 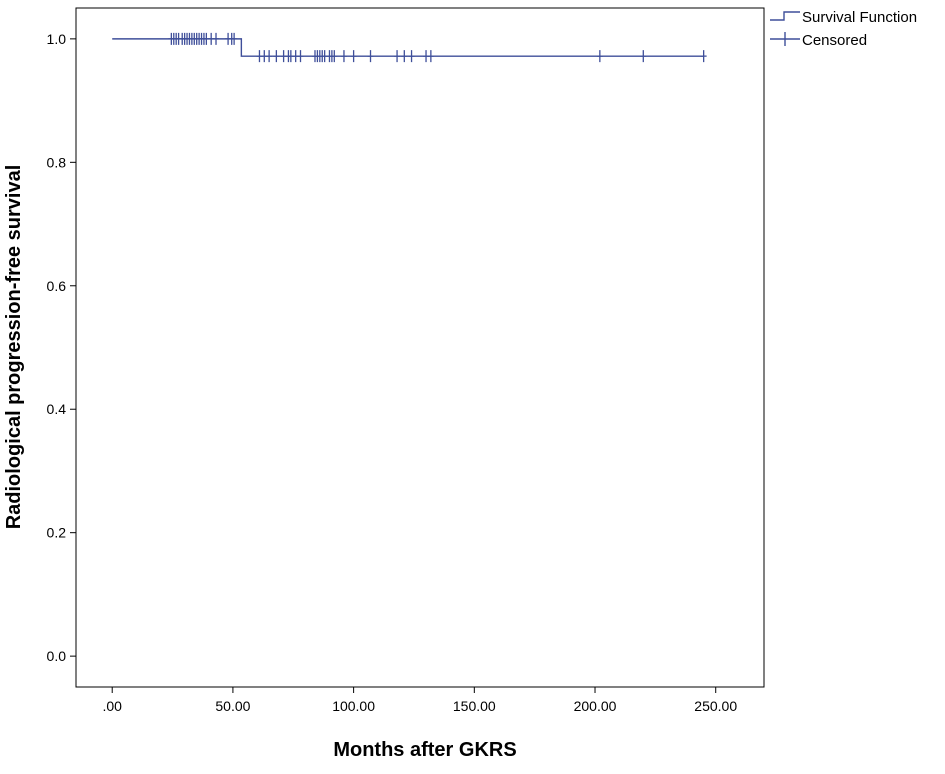 I want to click on x-tick-label: 100.00, so click(x=353, y=706).